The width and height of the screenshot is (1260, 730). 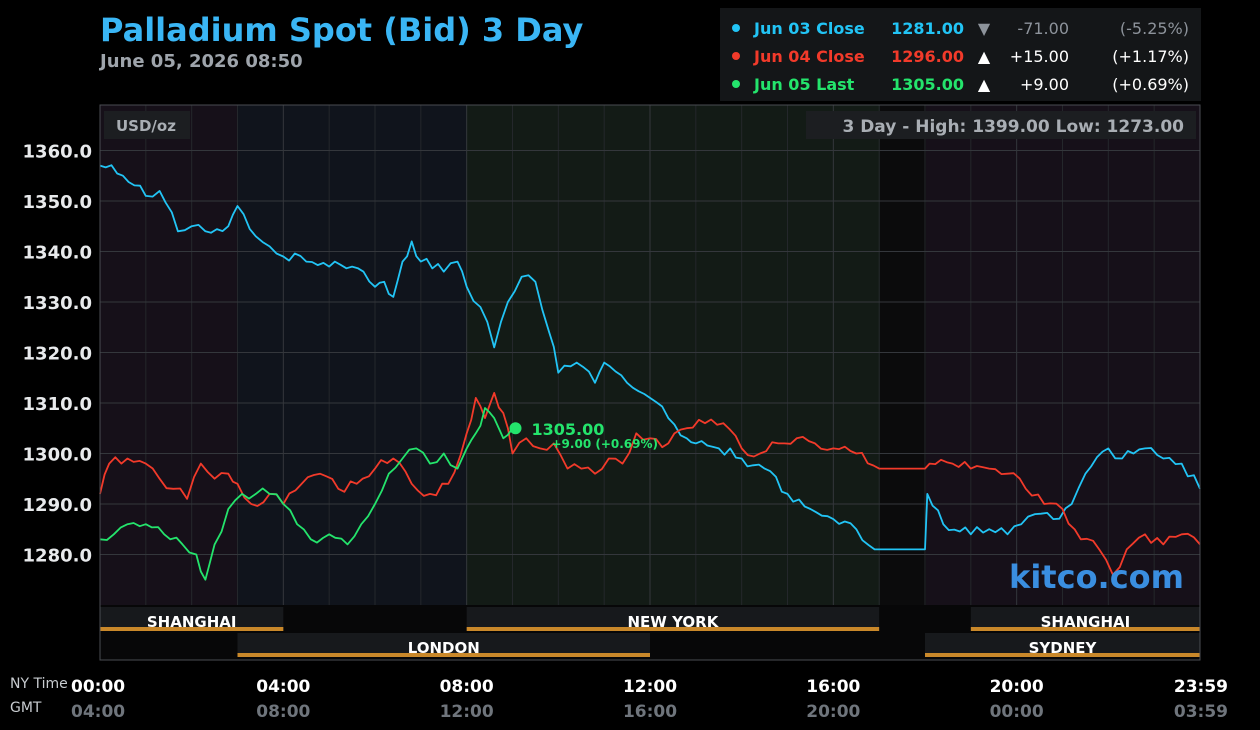 What do you see at coordinates (927, 28) in the screenshot?
I see `legend-price-jun03: 1281.00` at bounding box center [927, 28].